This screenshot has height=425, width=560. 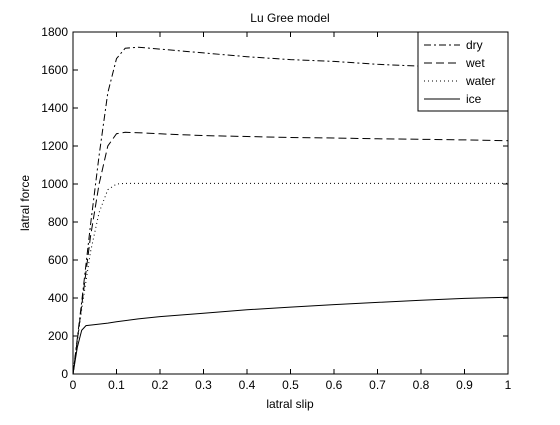 What do you see at coordinates (58, 222) in the screenshot?
I see `y-tick-label: 800` at bounding box center [58, 222].